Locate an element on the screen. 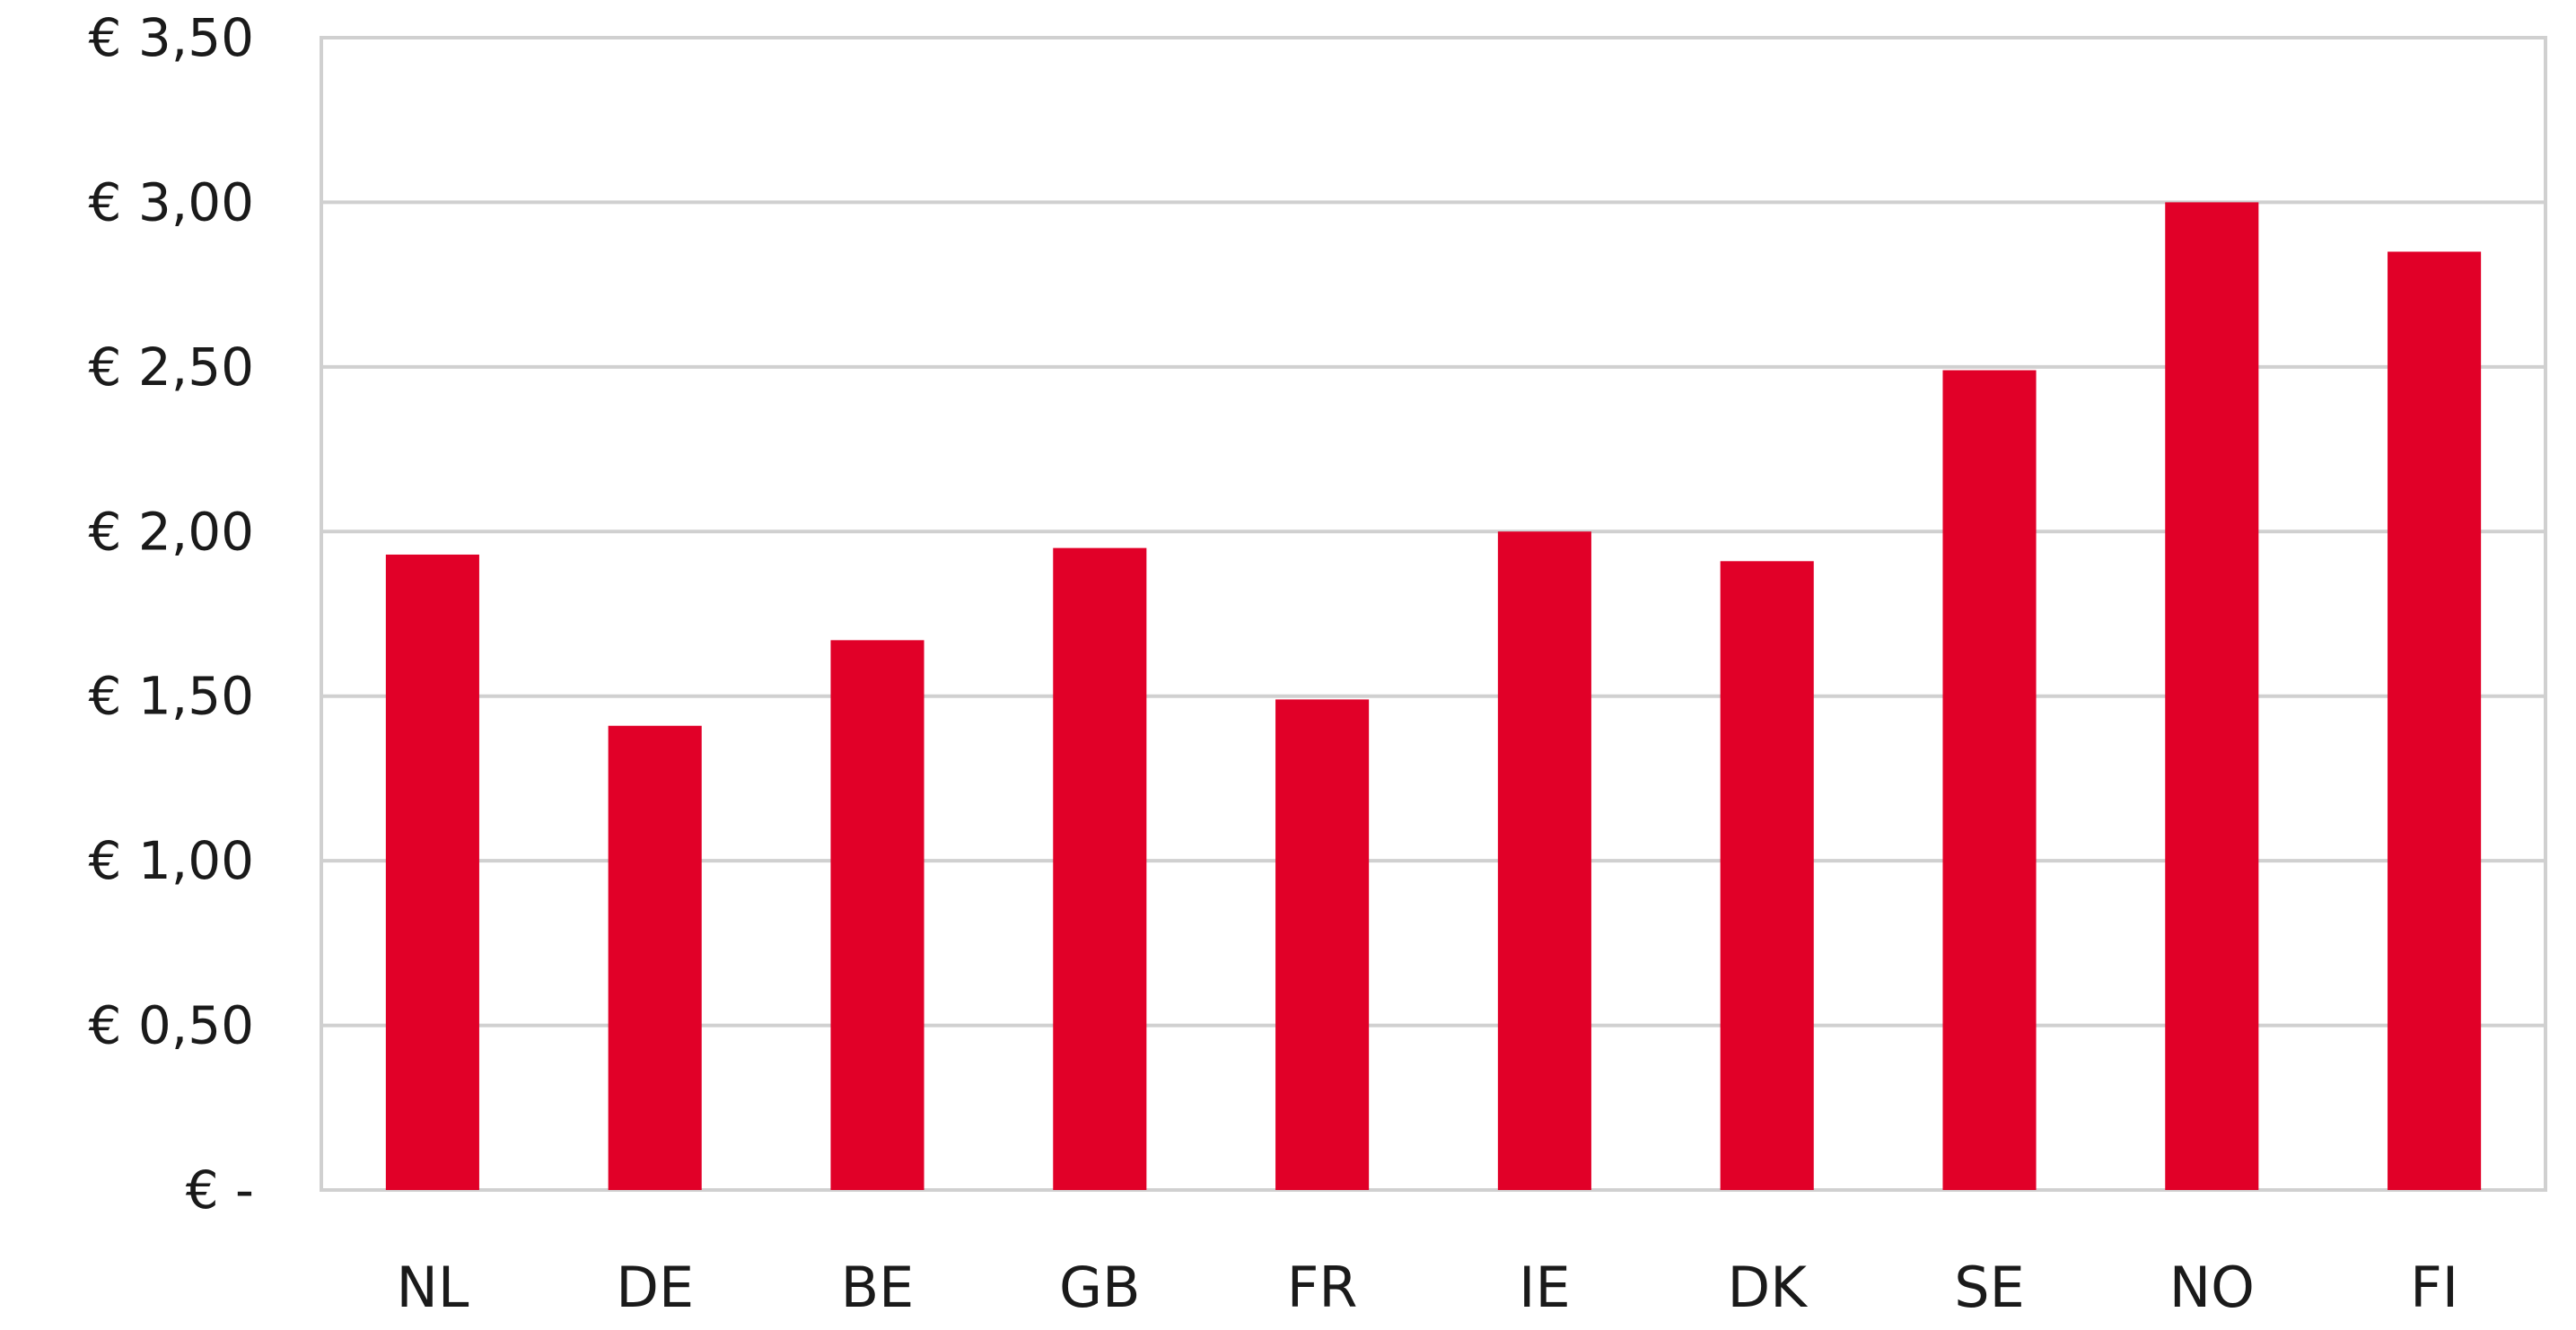 The image size is (2576, 1330). x-category-label: FR is located at coordinates (1322, 1287).